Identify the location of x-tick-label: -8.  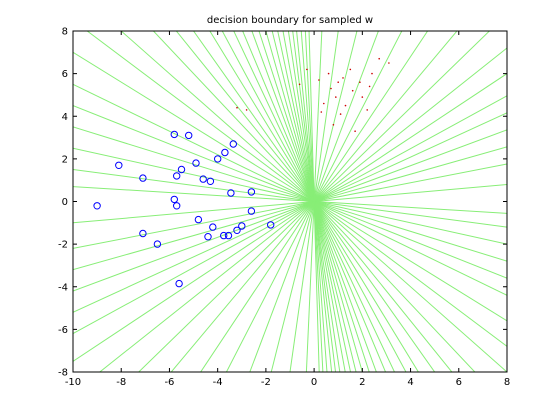
(121, 382).